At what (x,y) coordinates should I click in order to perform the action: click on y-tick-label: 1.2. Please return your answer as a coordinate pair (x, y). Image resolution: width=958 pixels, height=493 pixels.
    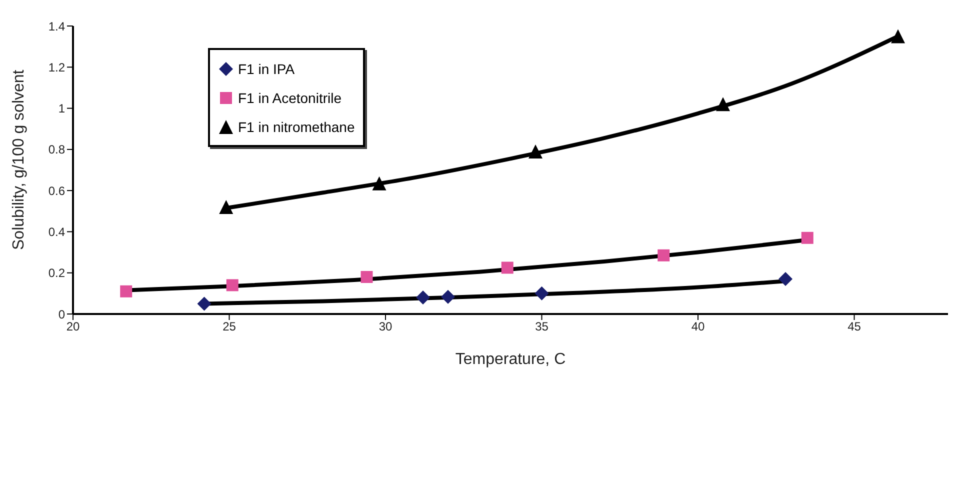
    Looking at the image, I should click on (57, 67).